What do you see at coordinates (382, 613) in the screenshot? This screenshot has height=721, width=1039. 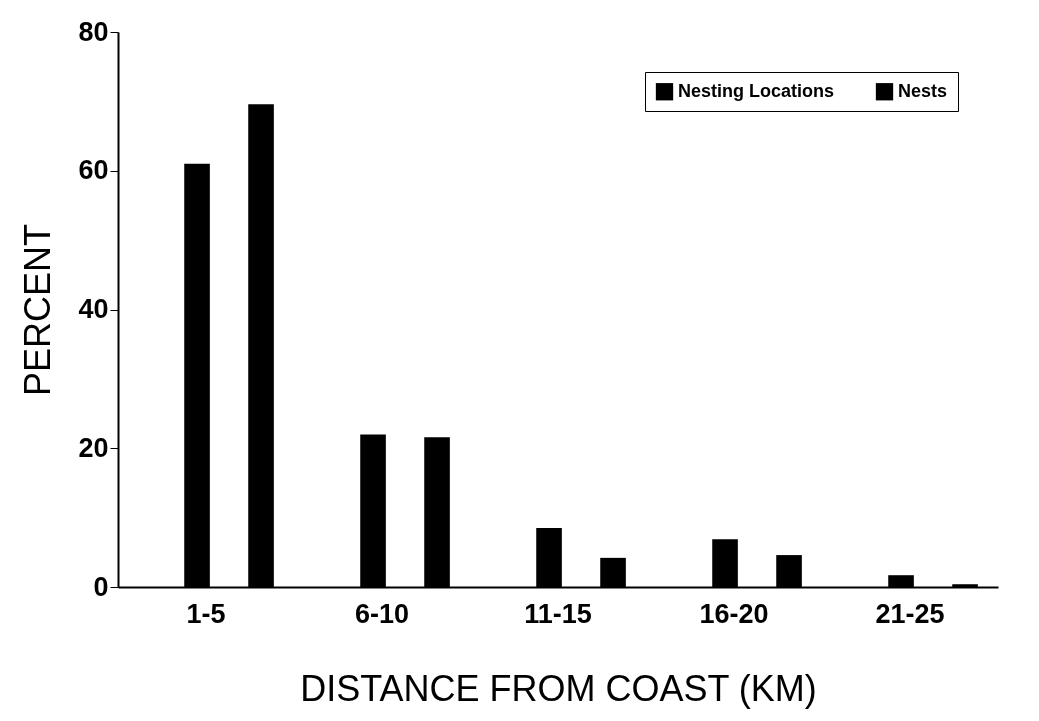 I see `x-tick-label: 6-10` at bounding box center [382, 613].